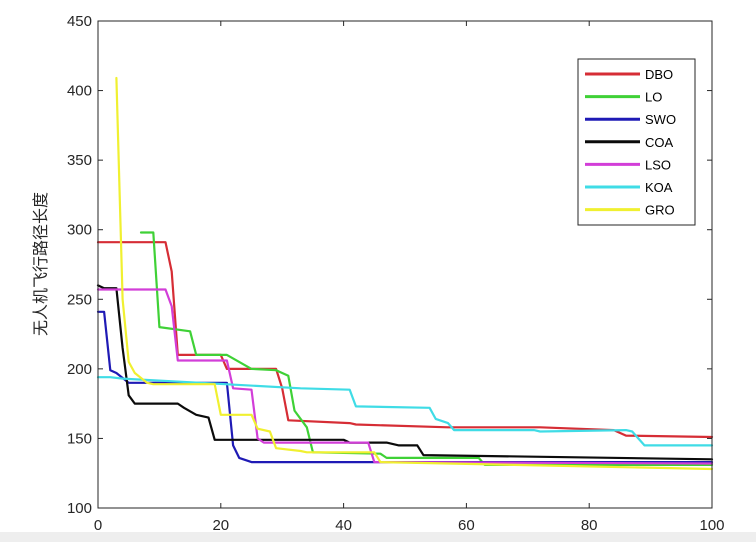 The height and width of the screenshot is (542, 756). I want to click on x-tick-label: 60, so click(466, 525).